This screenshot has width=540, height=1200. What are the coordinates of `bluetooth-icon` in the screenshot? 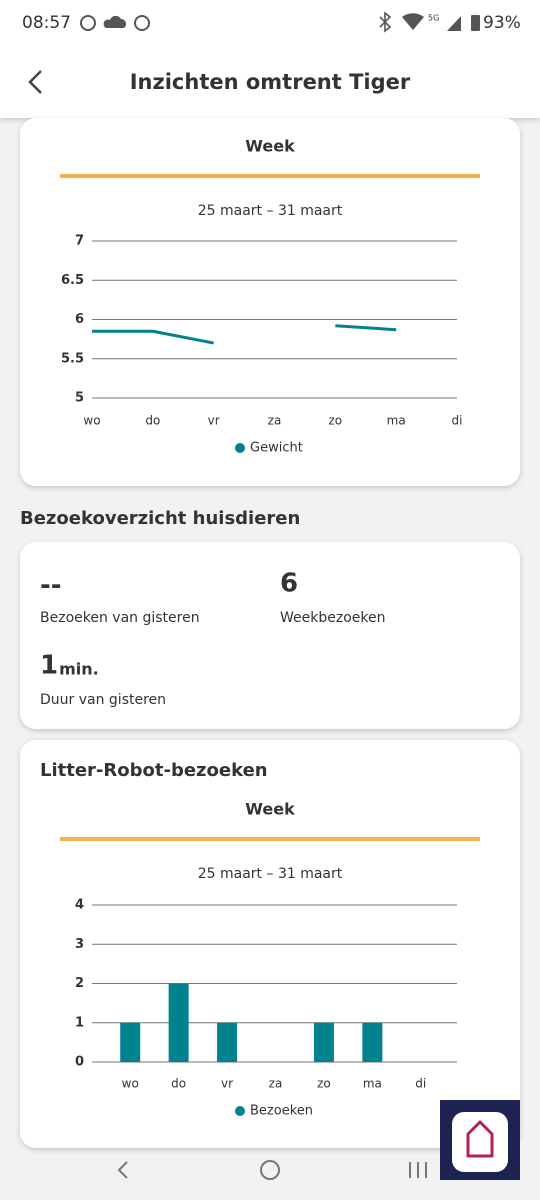 It's located at (385, 22).